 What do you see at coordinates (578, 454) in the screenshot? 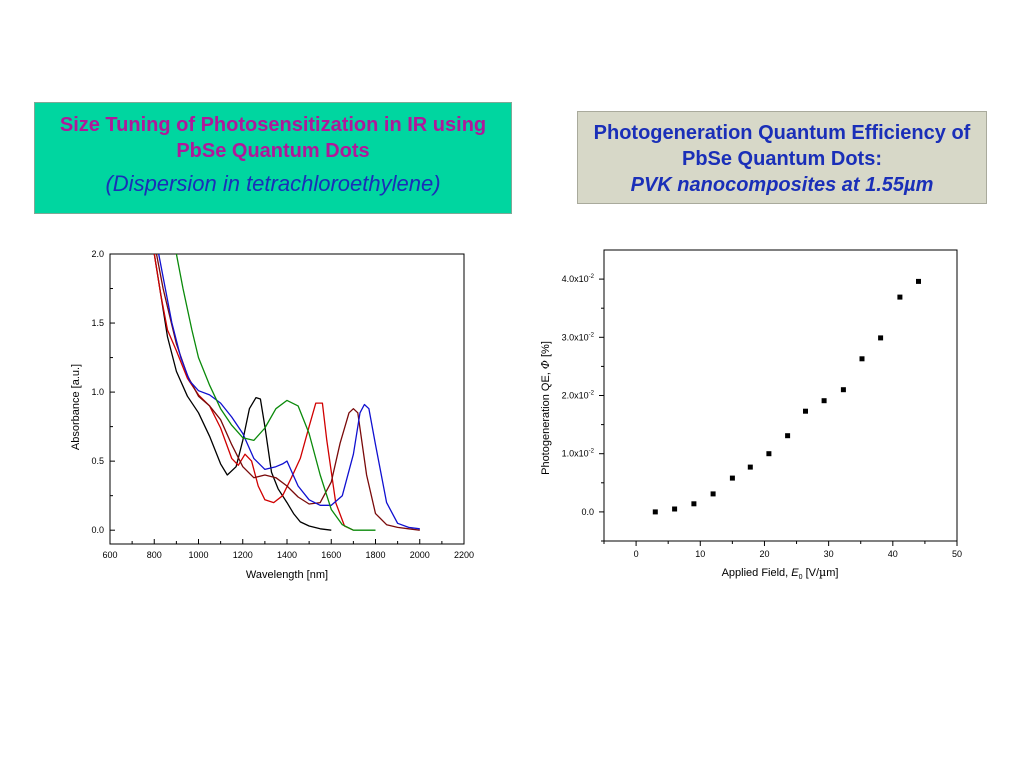
I see `qe-y-tick-label: 1.0x10-2` at bounding box center [578, 454].